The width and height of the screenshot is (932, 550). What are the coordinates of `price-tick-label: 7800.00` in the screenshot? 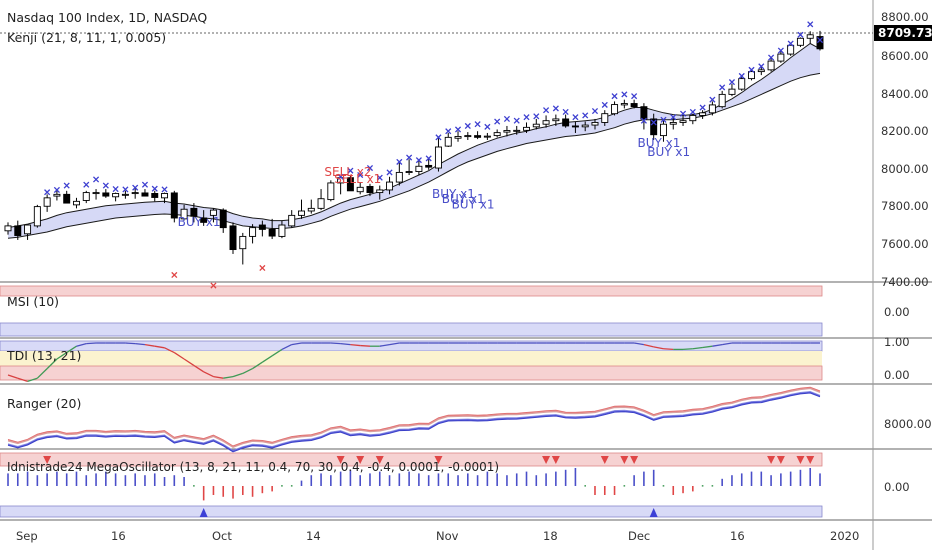 It's located at (905, 206).